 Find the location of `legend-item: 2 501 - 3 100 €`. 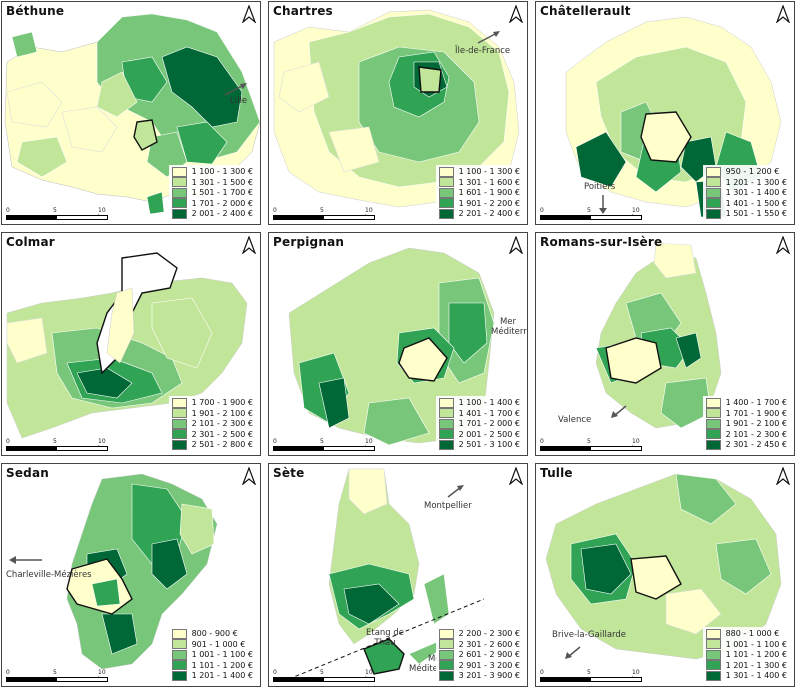

legend-item: 2 501 - 3 100 € is located at coordinates (479, 445).